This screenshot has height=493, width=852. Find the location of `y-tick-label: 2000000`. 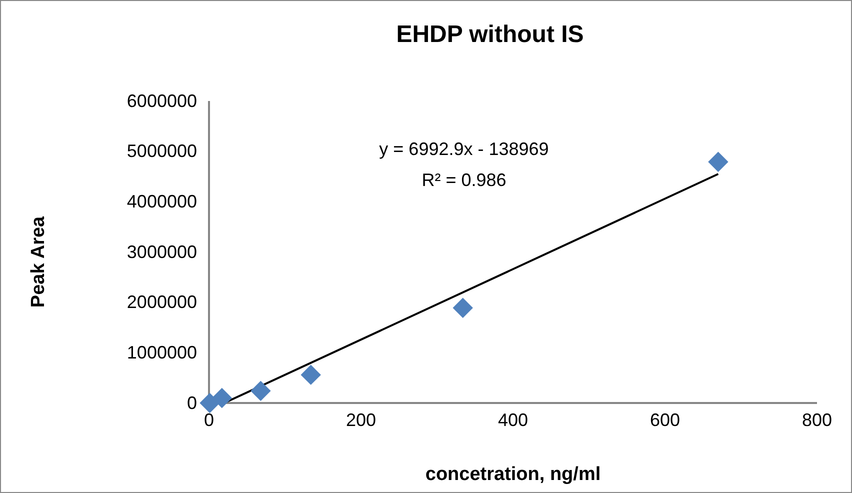

y-tick-label: 2000000 is located at coordinates (161, 302).